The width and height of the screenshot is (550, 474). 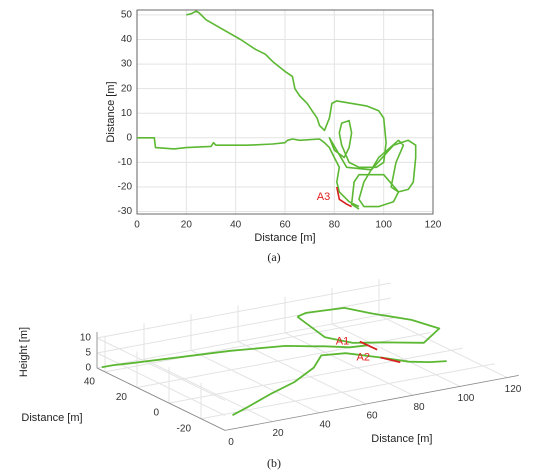 What do you see at coordinates (127, 15) in the screenshot?
I see `y-tick-label: 50` at bounding box center [127, 15].